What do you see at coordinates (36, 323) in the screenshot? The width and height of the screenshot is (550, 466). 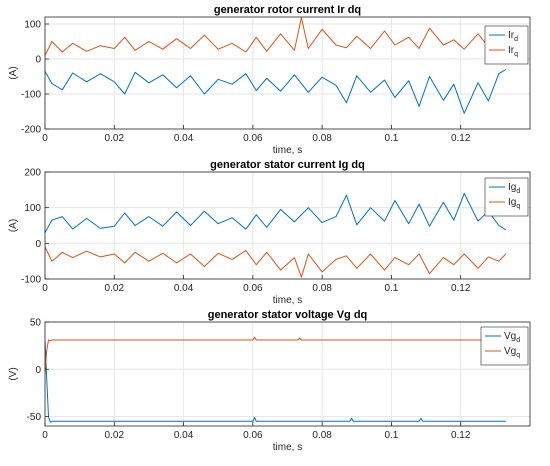 I see `y-tick-label: 50` at bounding box center [36, 323].